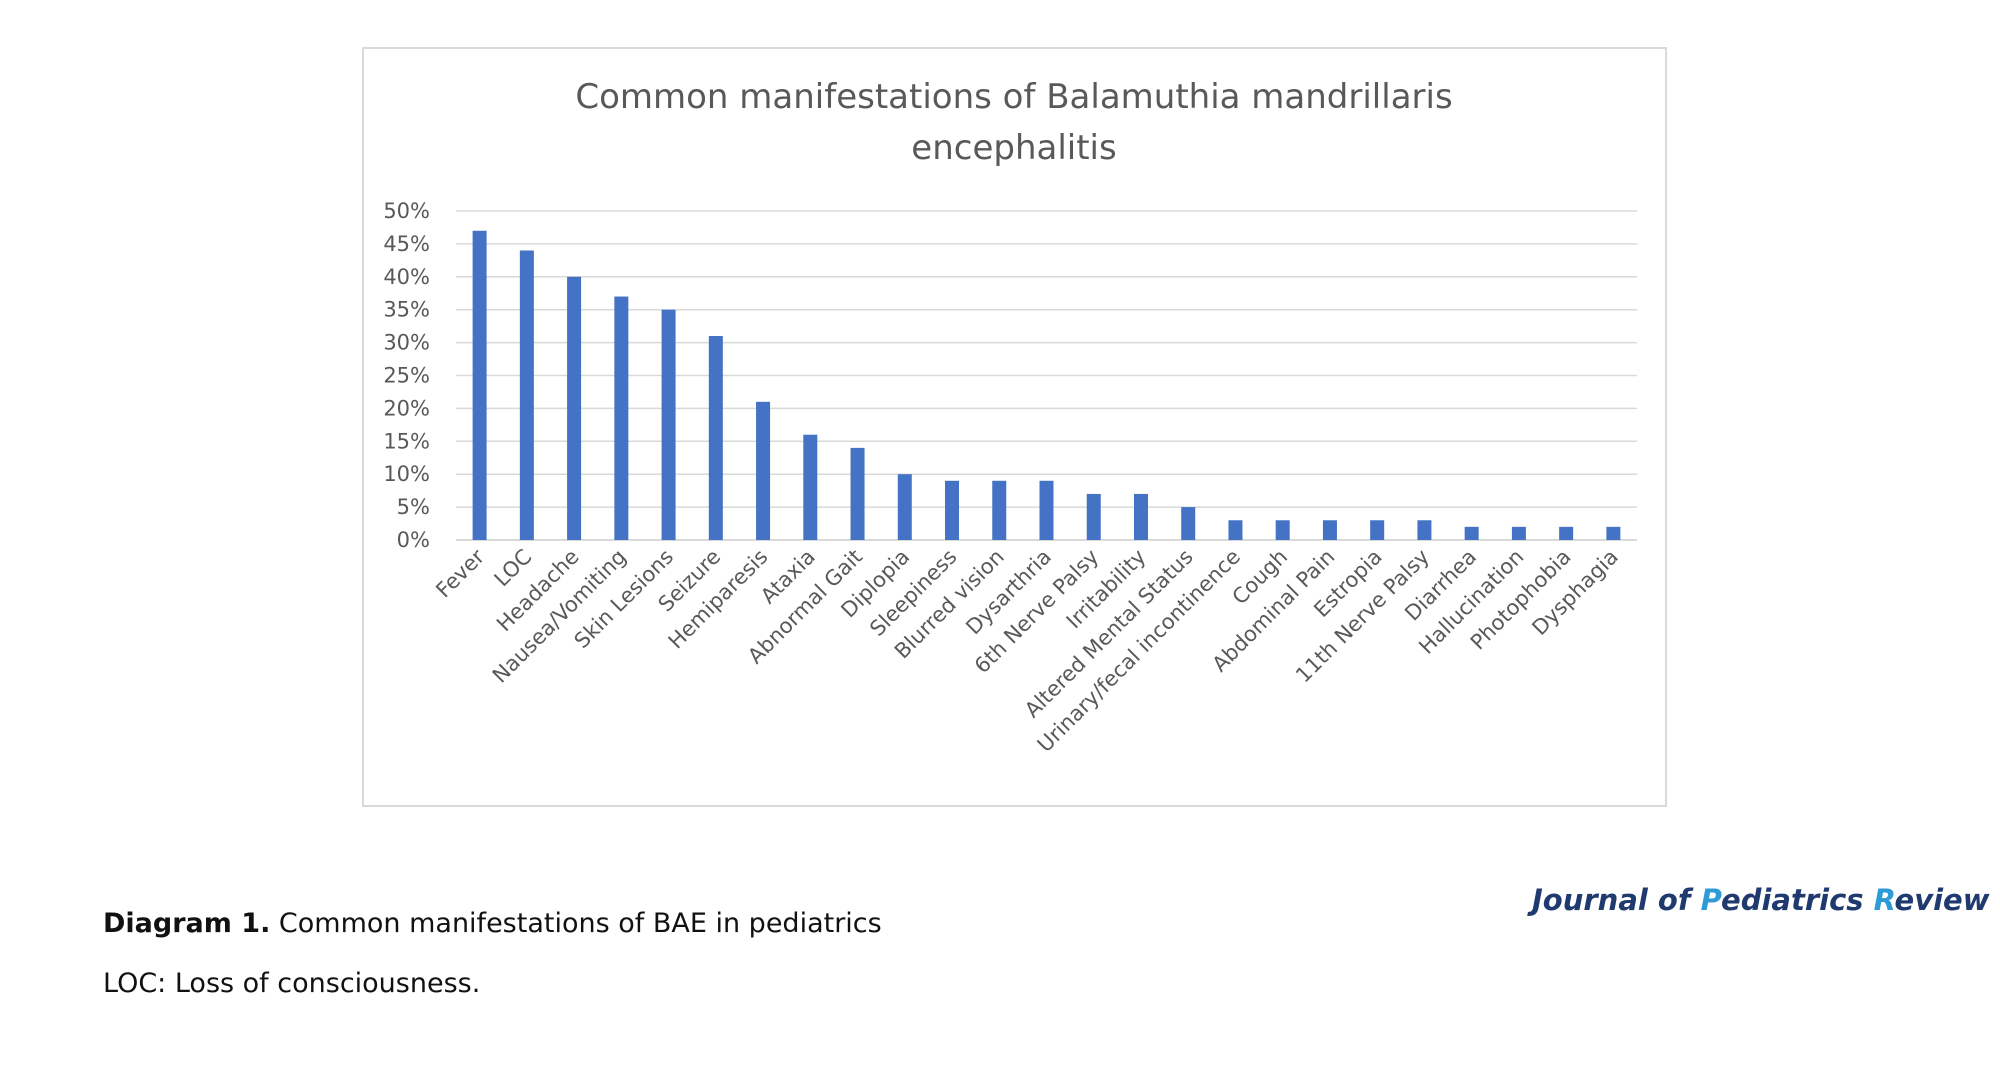 This screenshot has width=2000, height=1083. Describe the element at coordinates (413, 507) in the screenshot. I see `y-tick-label: 5%` at that location.